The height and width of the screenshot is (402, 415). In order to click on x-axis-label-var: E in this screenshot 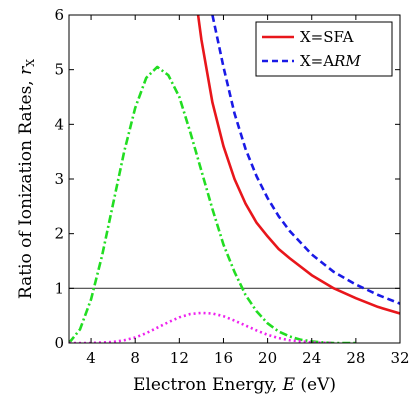, I will do `click(289, 385)`.